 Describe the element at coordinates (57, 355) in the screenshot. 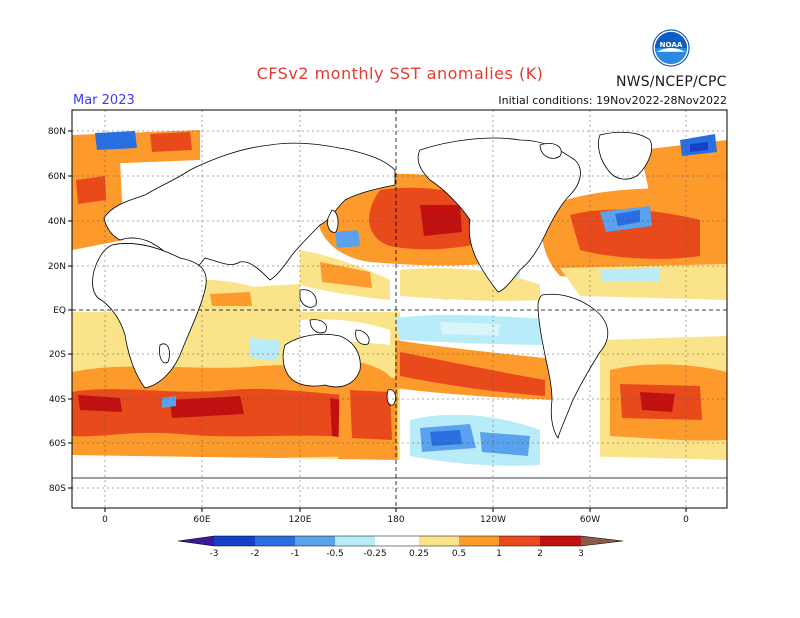

I see `lat-label: 20S` at that location.